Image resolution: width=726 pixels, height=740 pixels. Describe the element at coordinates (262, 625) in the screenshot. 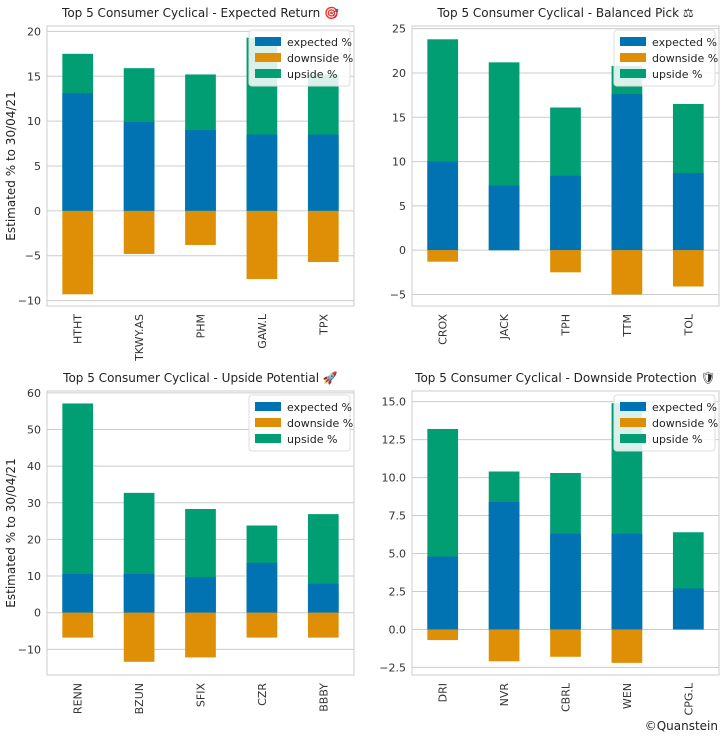

I see `bar-downside-czr` at that location.